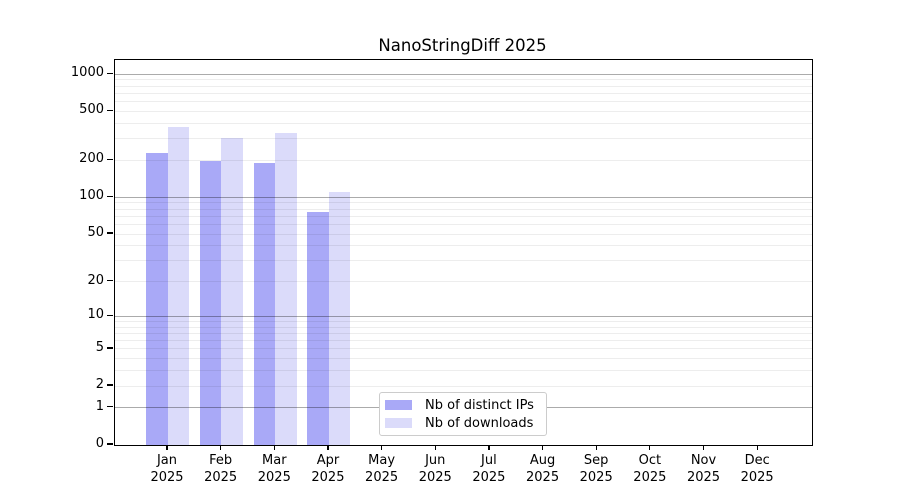 This screenshot has width=900, height=500. What do you see at coordinates (398, 423) in the screenshot?
I see `legend-swatch-downloads` at bounding box center [398, 423].